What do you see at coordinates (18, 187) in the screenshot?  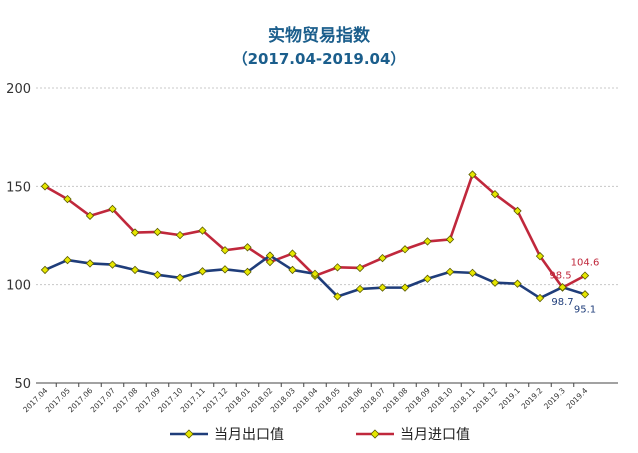 I see `y-tick-label: 150` at bounding box center [18, 187].